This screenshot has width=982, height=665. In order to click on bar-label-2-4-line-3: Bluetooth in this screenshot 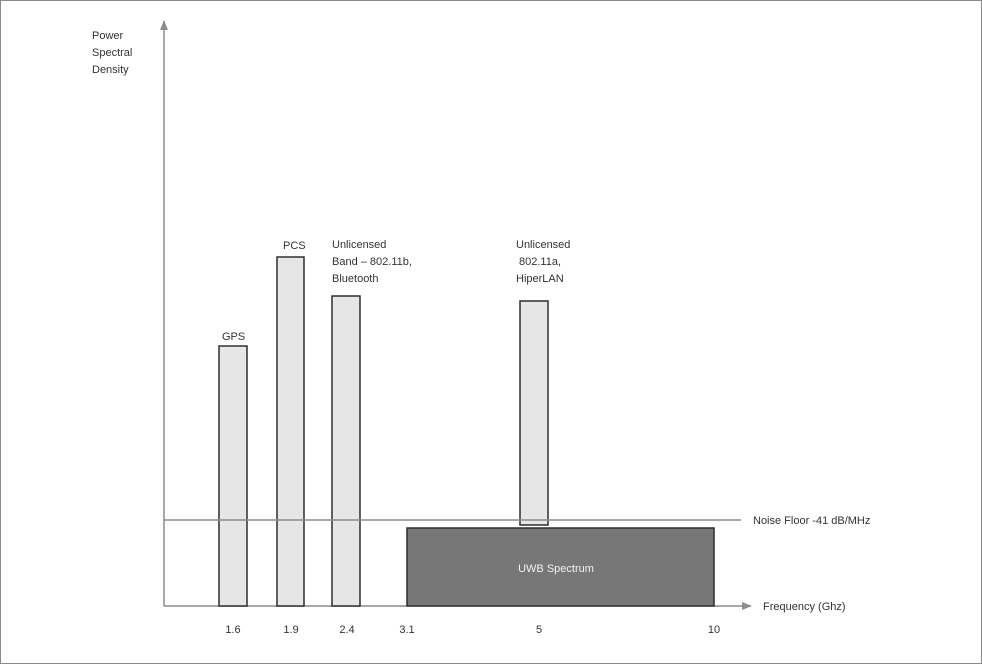, I will do `click(355, 279)`.